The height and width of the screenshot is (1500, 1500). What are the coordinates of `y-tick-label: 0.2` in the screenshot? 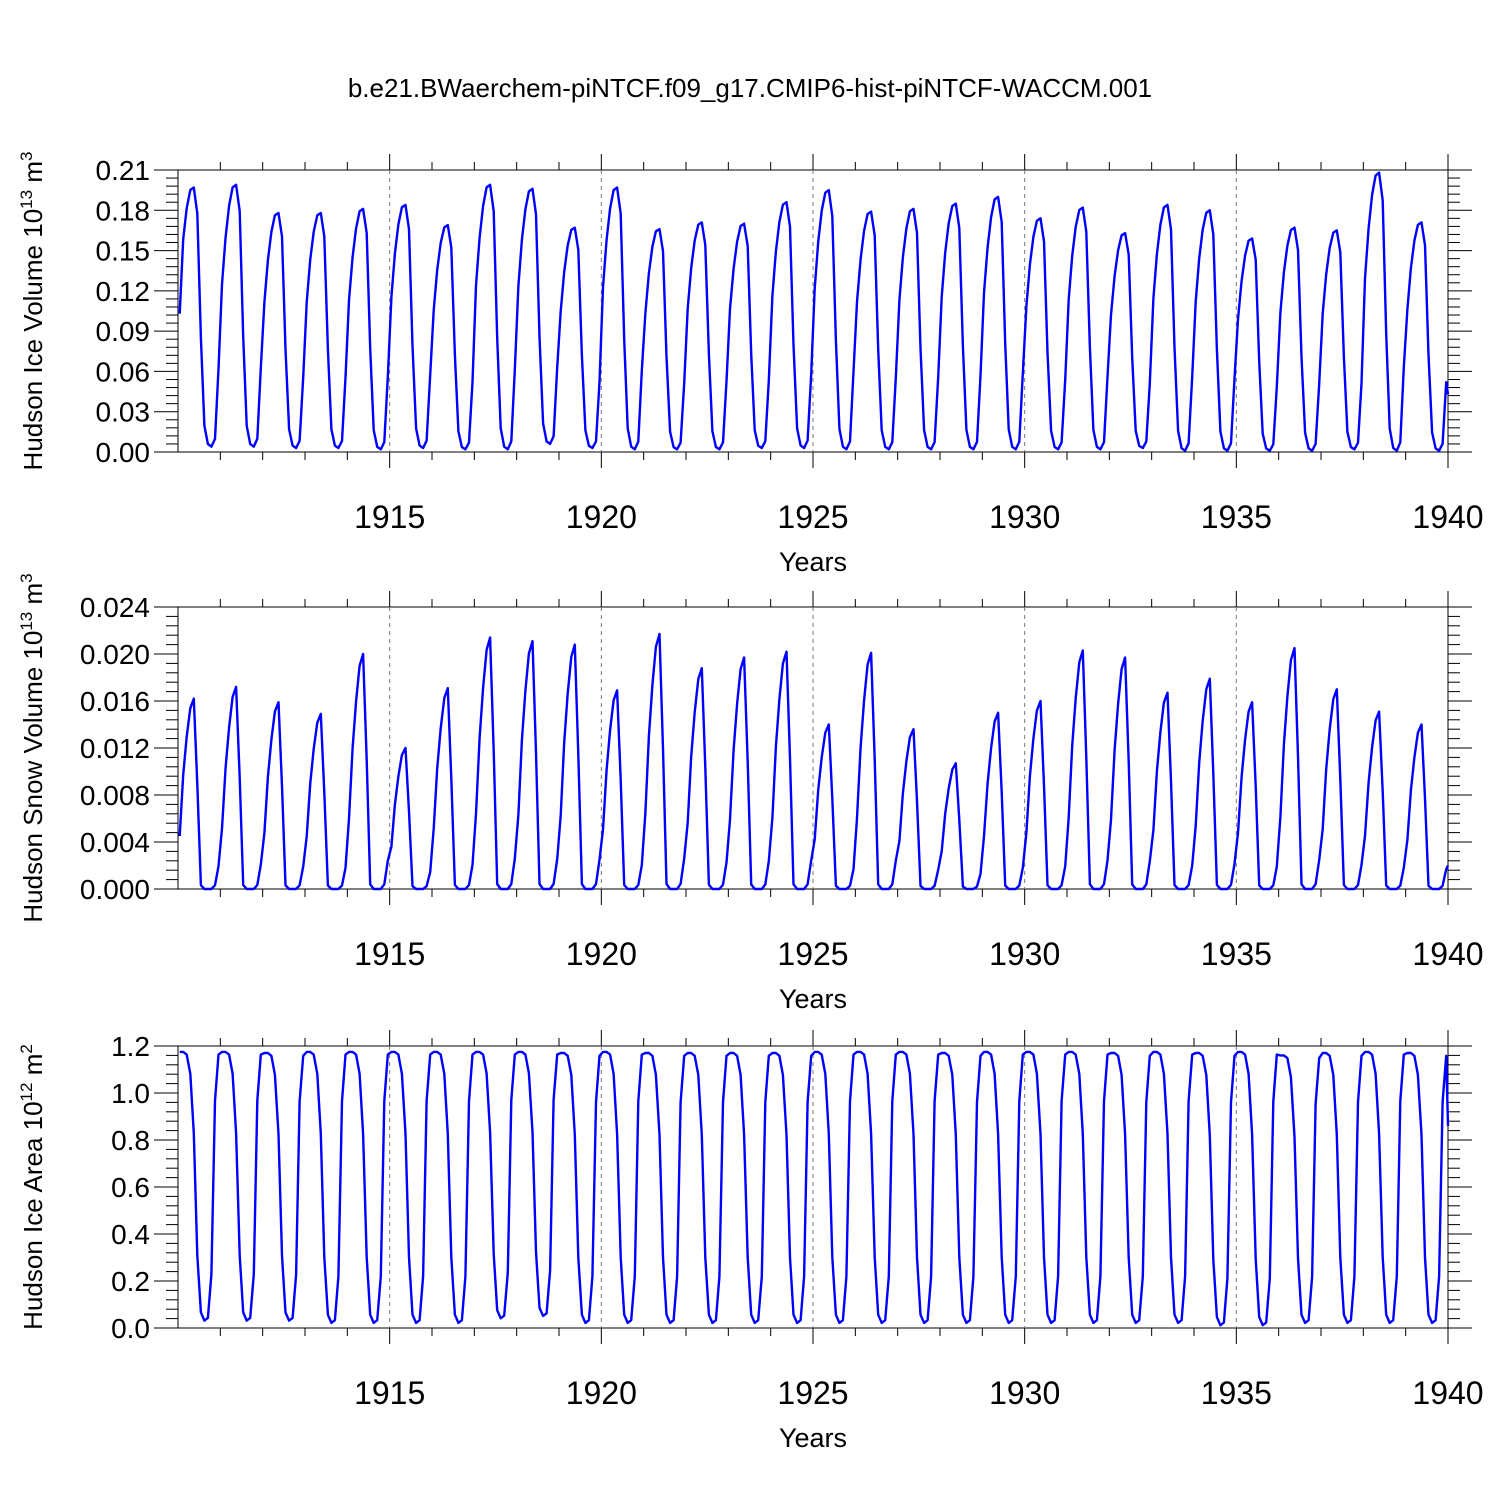 It's located at (130, 1281).